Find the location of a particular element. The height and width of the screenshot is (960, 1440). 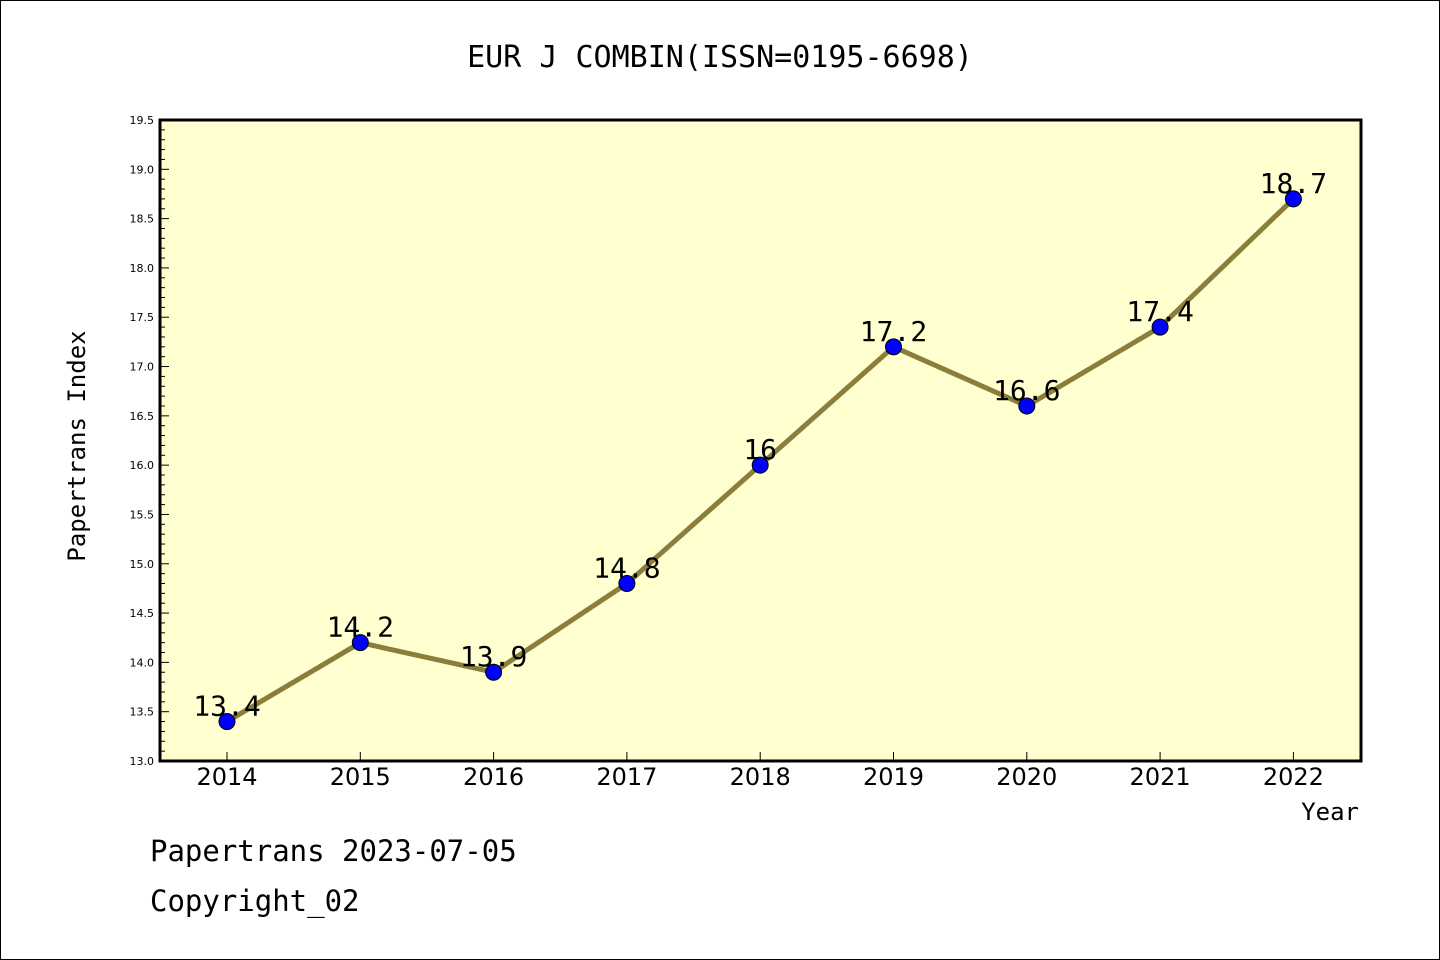

data-label: 17.2 is located at coordinates (893, 331).